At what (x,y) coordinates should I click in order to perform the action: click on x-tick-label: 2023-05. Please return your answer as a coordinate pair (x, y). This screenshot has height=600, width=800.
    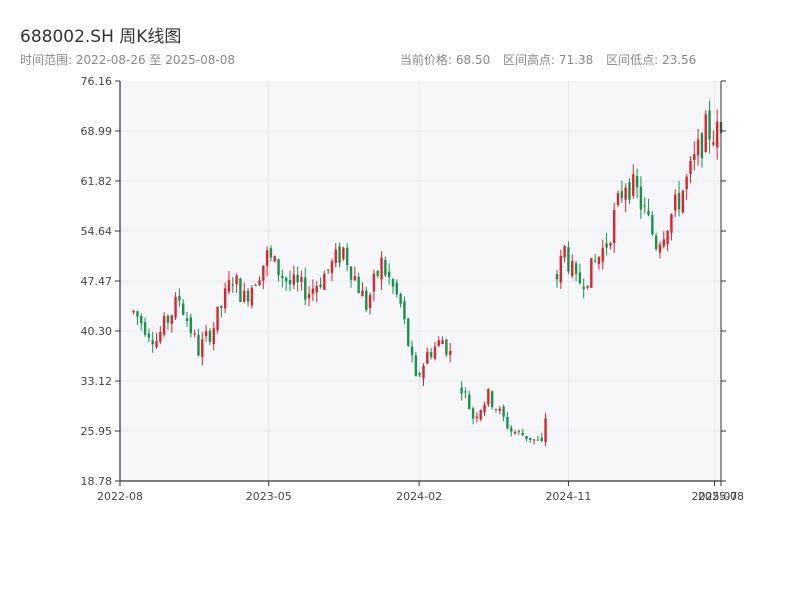
    Looking at the image, I should click on (269, 496).